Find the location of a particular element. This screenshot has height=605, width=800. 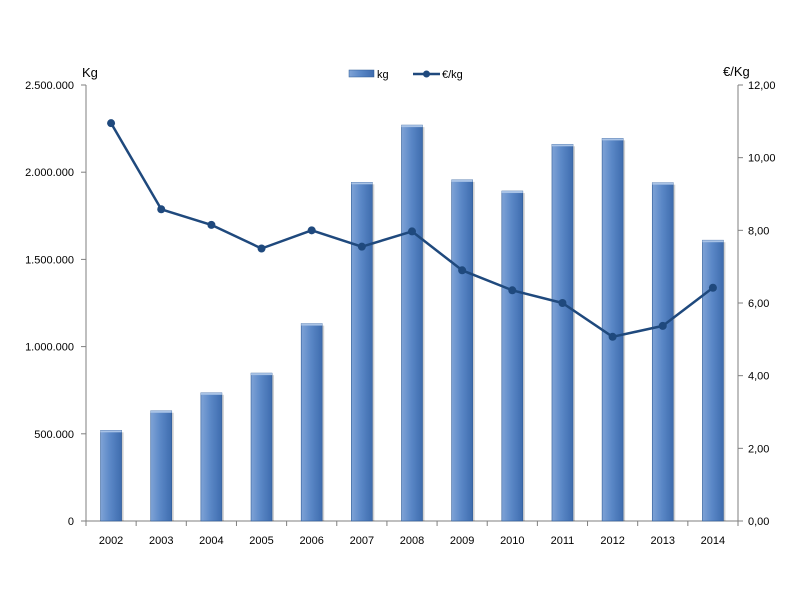

x-tick-label: 2010 is located at coordinates (512, 541).